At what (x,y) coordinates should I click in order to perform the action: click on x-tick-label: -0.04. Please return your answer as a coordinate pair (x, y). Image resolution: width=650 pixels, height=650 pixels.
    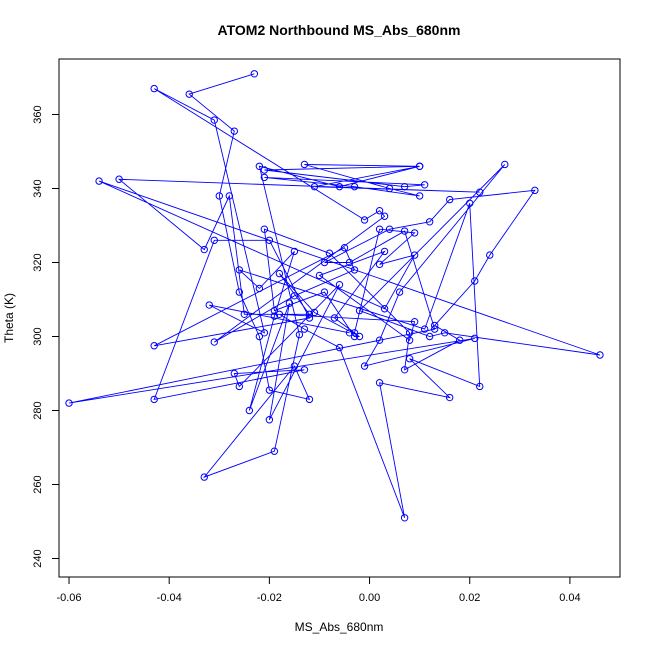
    Looking at the image, I should click on (169, 598).